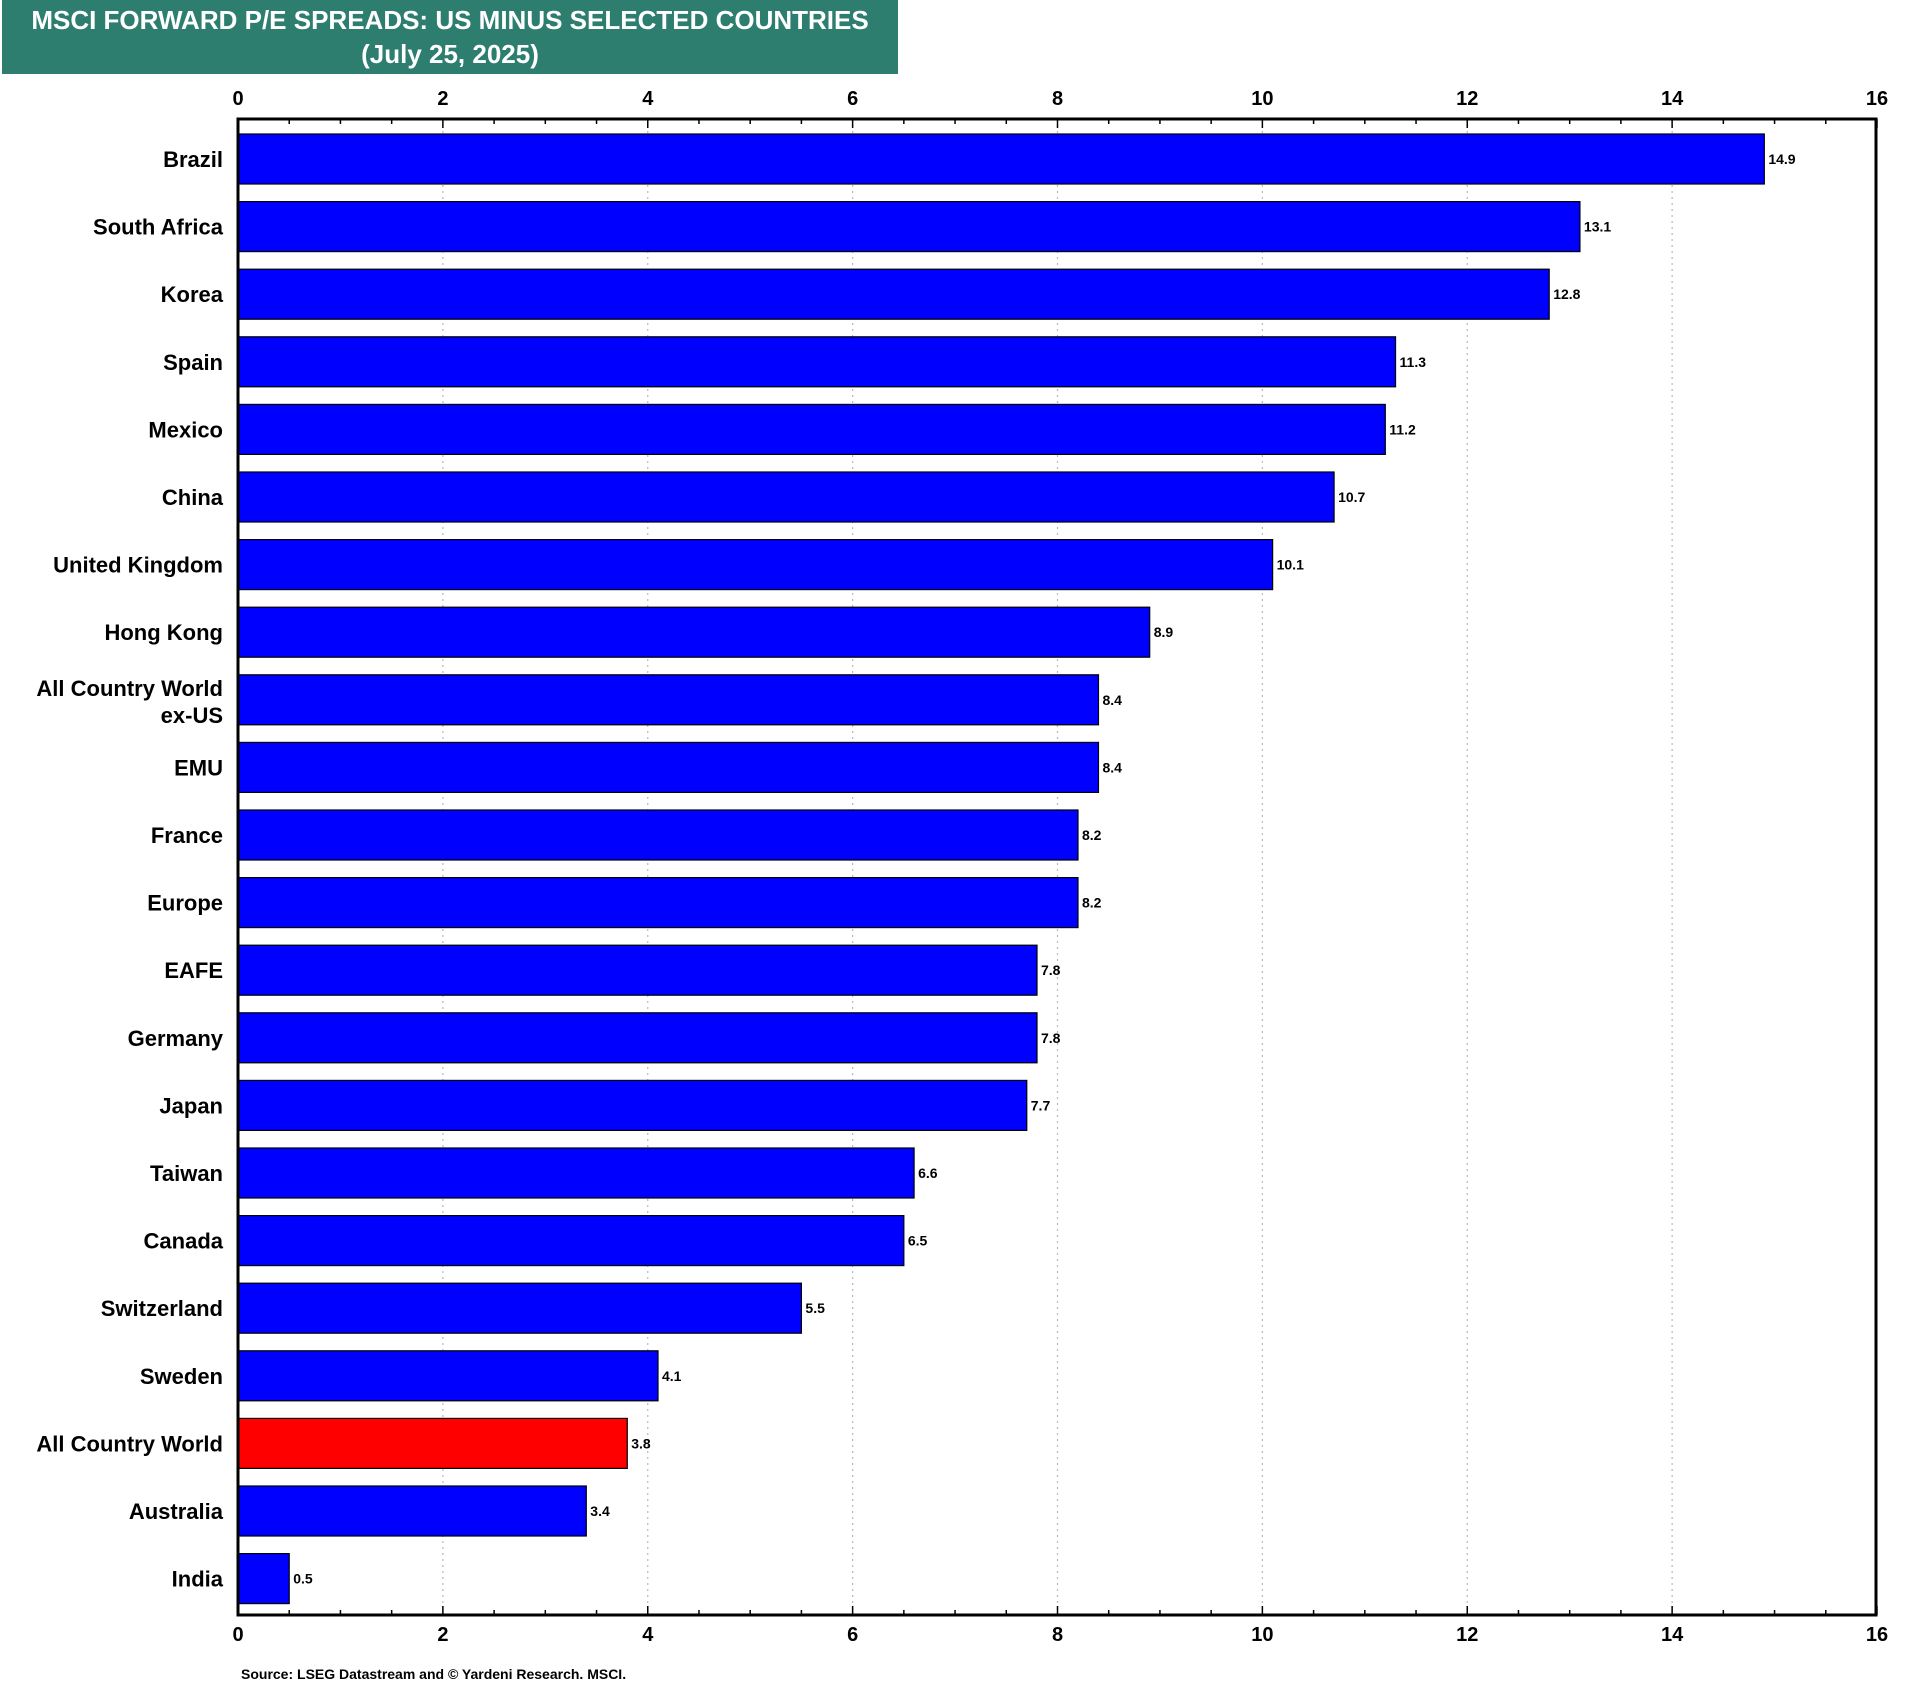  I want to click on data-label: 14.9, so click(1781, 159).